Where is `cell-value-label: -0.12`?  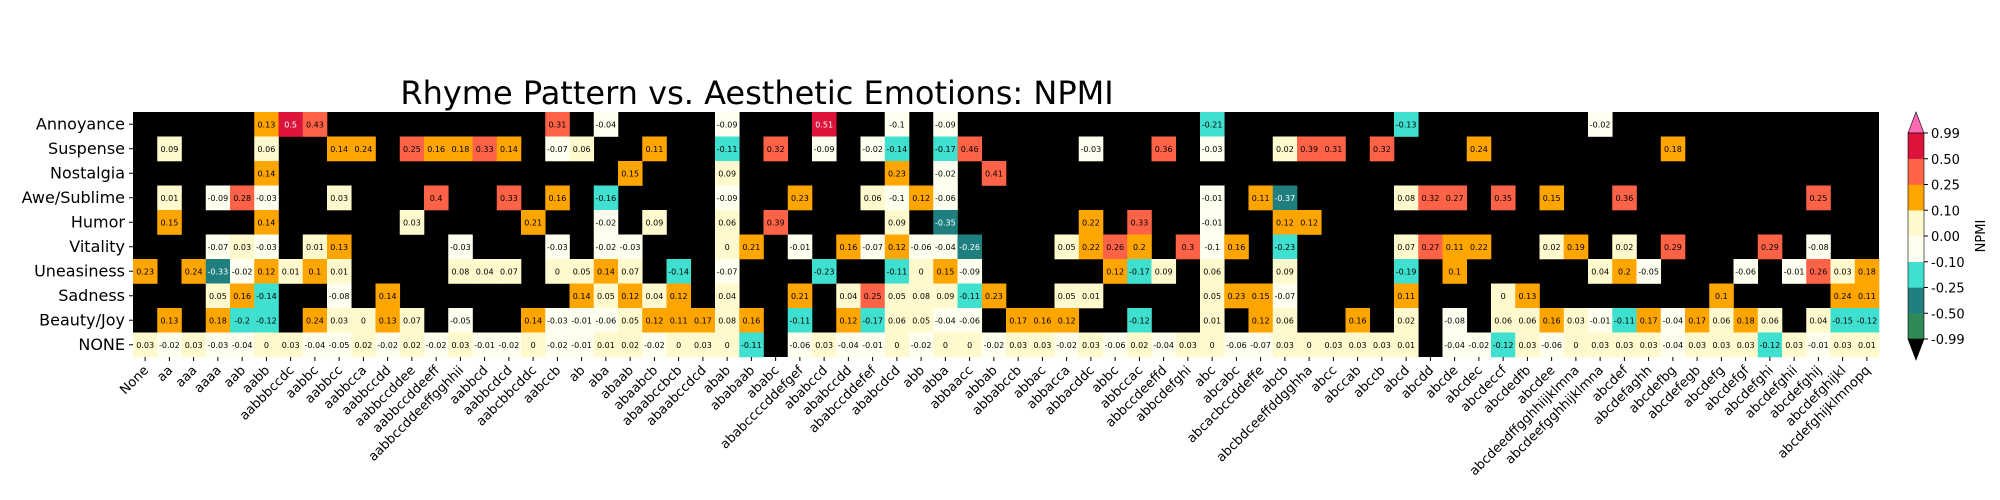 cell-value-label: -0.12 is located at coordinates (266, 320).